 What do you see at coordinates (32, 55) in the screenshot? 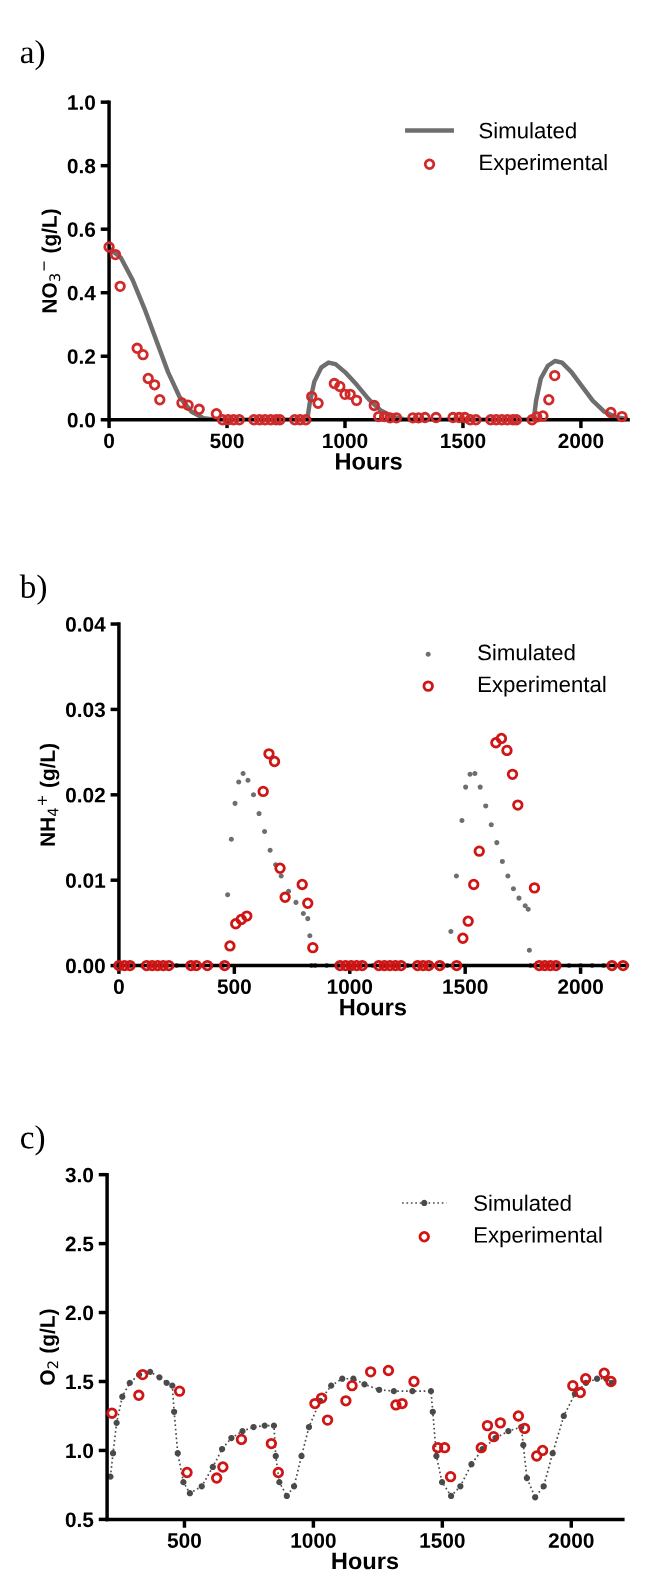
I see `text: a)` at bounding box center [32, 55].